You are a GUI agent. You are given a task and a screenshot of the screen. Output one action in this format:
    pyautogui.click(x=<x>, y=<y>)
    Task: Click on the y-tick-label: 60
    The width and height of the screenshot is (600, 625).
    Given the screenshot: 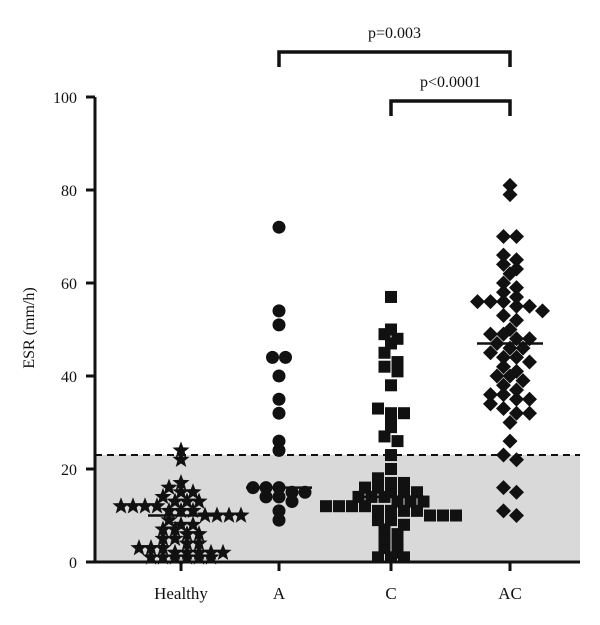 What is the action you would take?
    pyautogui.click(x=69, y=284)
    